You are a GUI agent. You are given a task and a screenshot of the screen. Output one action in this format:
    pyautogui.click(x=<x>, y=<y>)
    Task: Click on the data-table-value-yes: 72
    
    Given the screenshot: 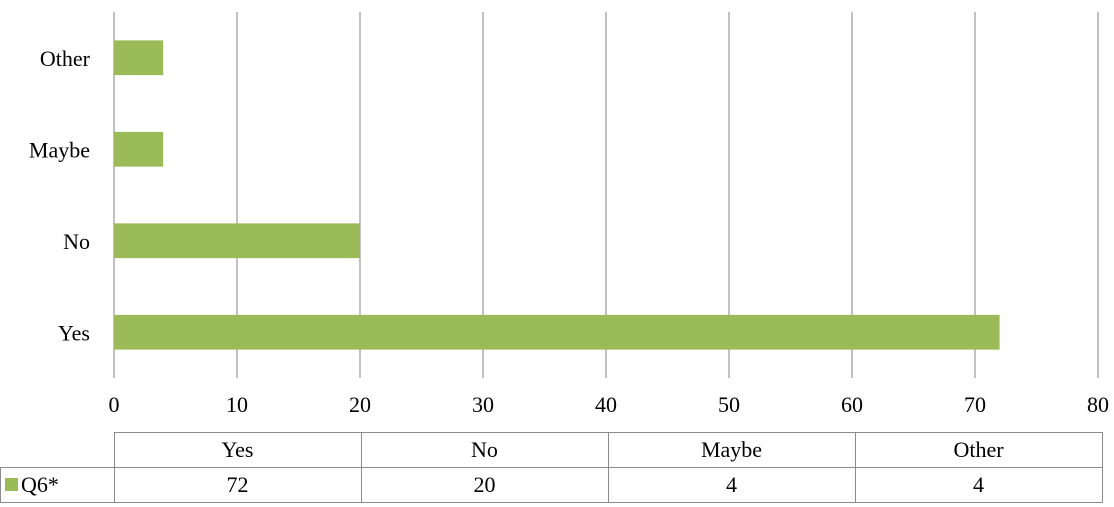 What is the action you would take?
    pyautogui.click(x=237, y=485)
    